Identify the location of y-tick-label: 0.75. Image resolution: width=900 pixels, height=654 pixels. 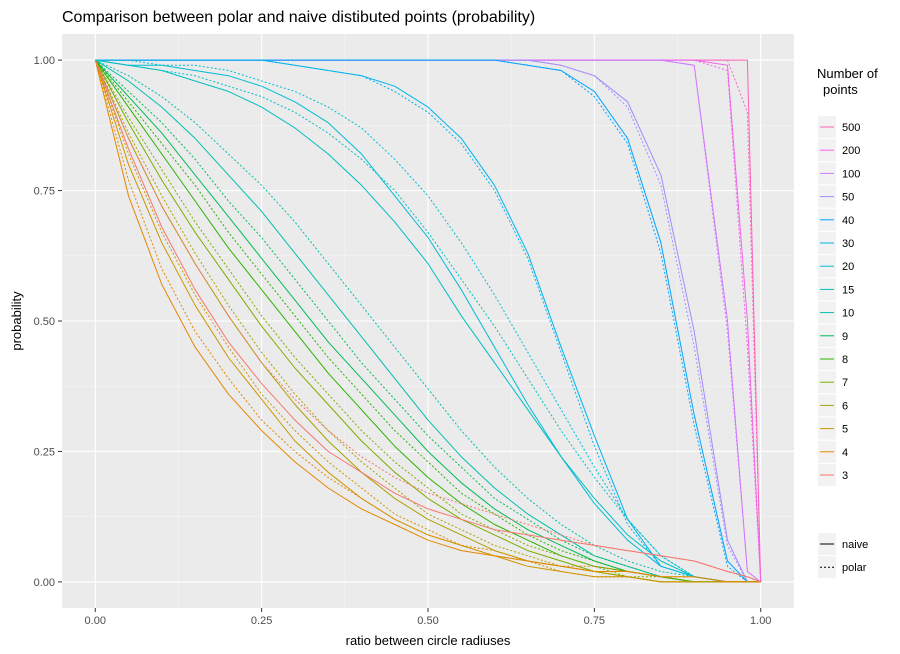
(44, 192).